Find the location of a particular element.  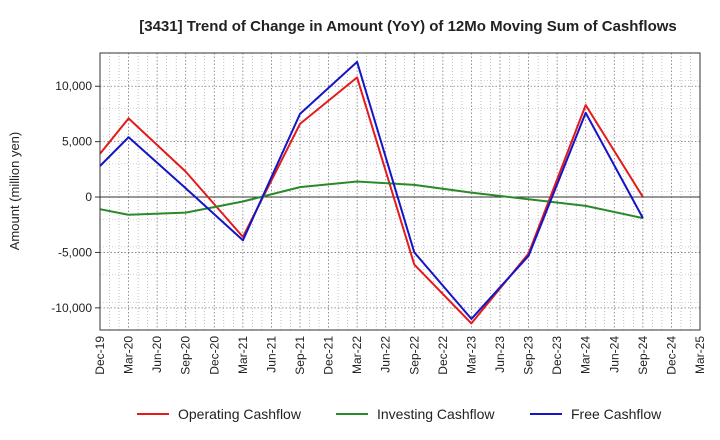

legend-label-investing-cashflow: Investing Cashflow is located at coordinates (436, 414).